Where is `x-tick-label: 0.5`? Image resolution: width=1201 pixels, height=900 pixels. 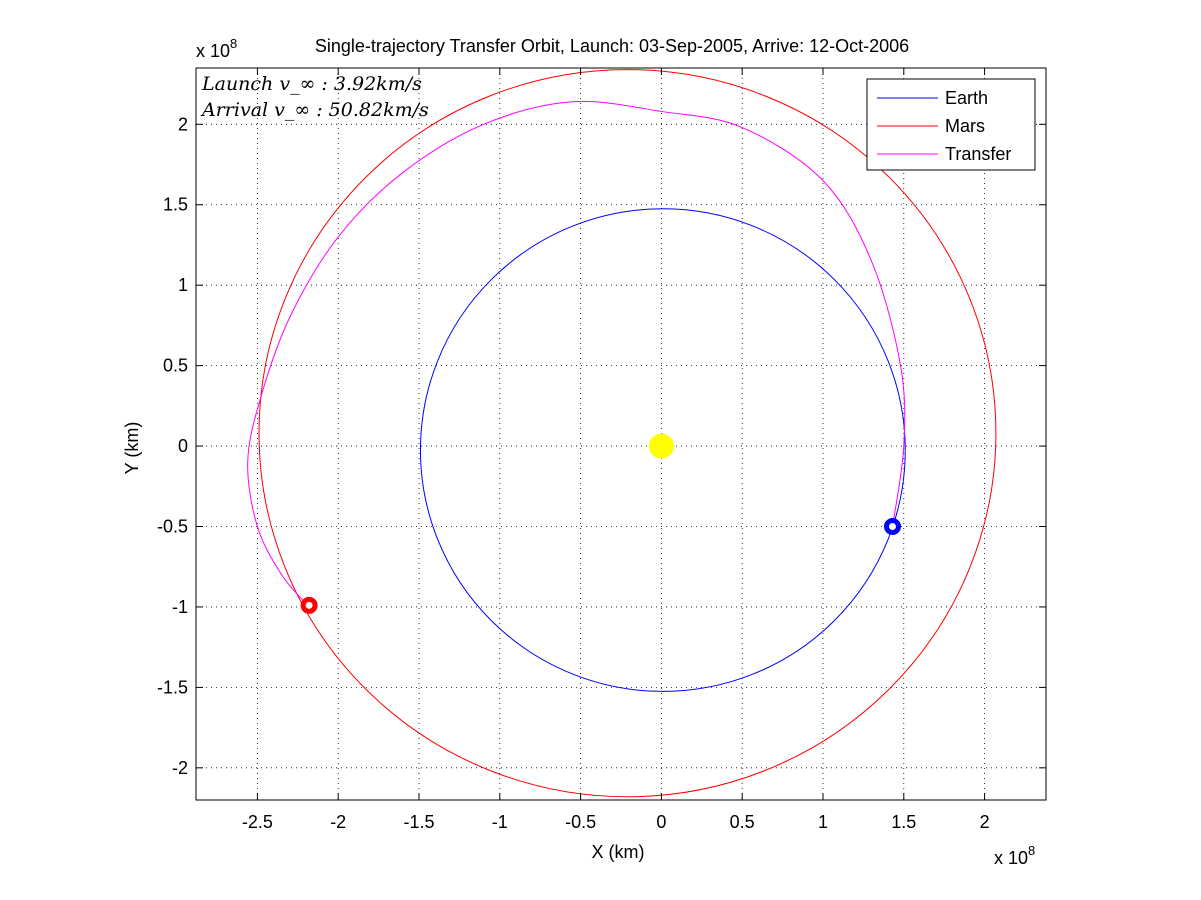
x-tick-label: 0.5 is located at coordinates (742, 822).